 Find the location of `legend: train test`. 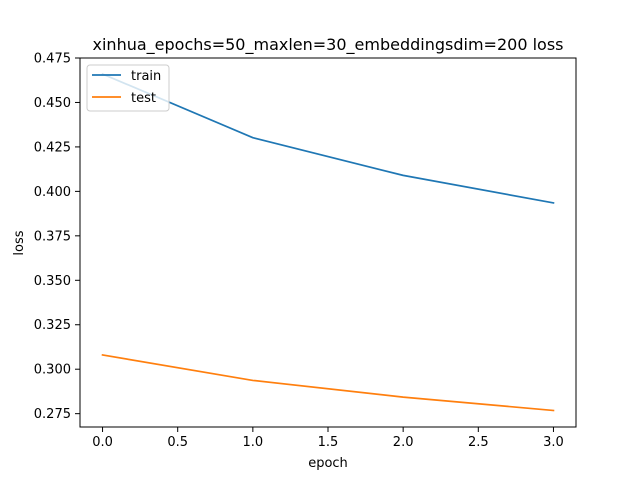

legend: train test is located at coordinates (128, 88).